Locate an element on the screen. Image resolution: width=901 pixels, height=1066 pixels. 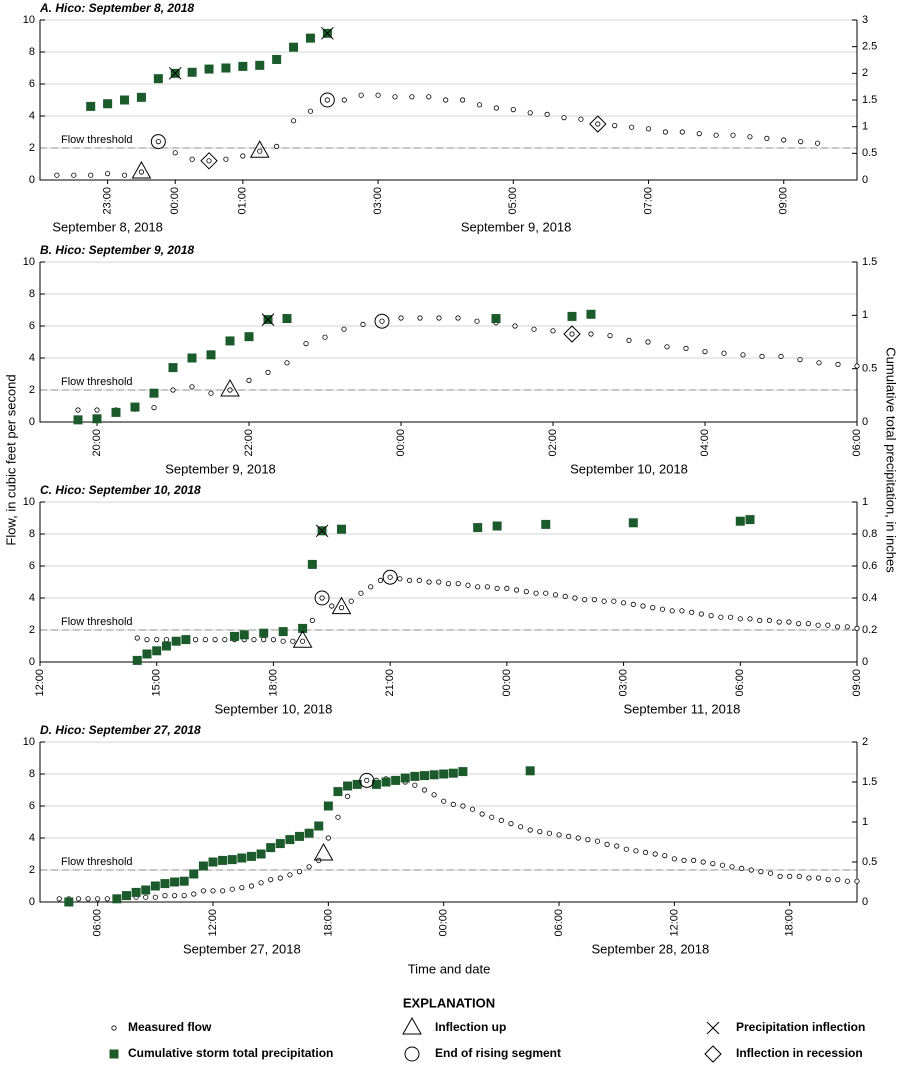
y-tick-label: 8 is located at coordinates (32, 534).